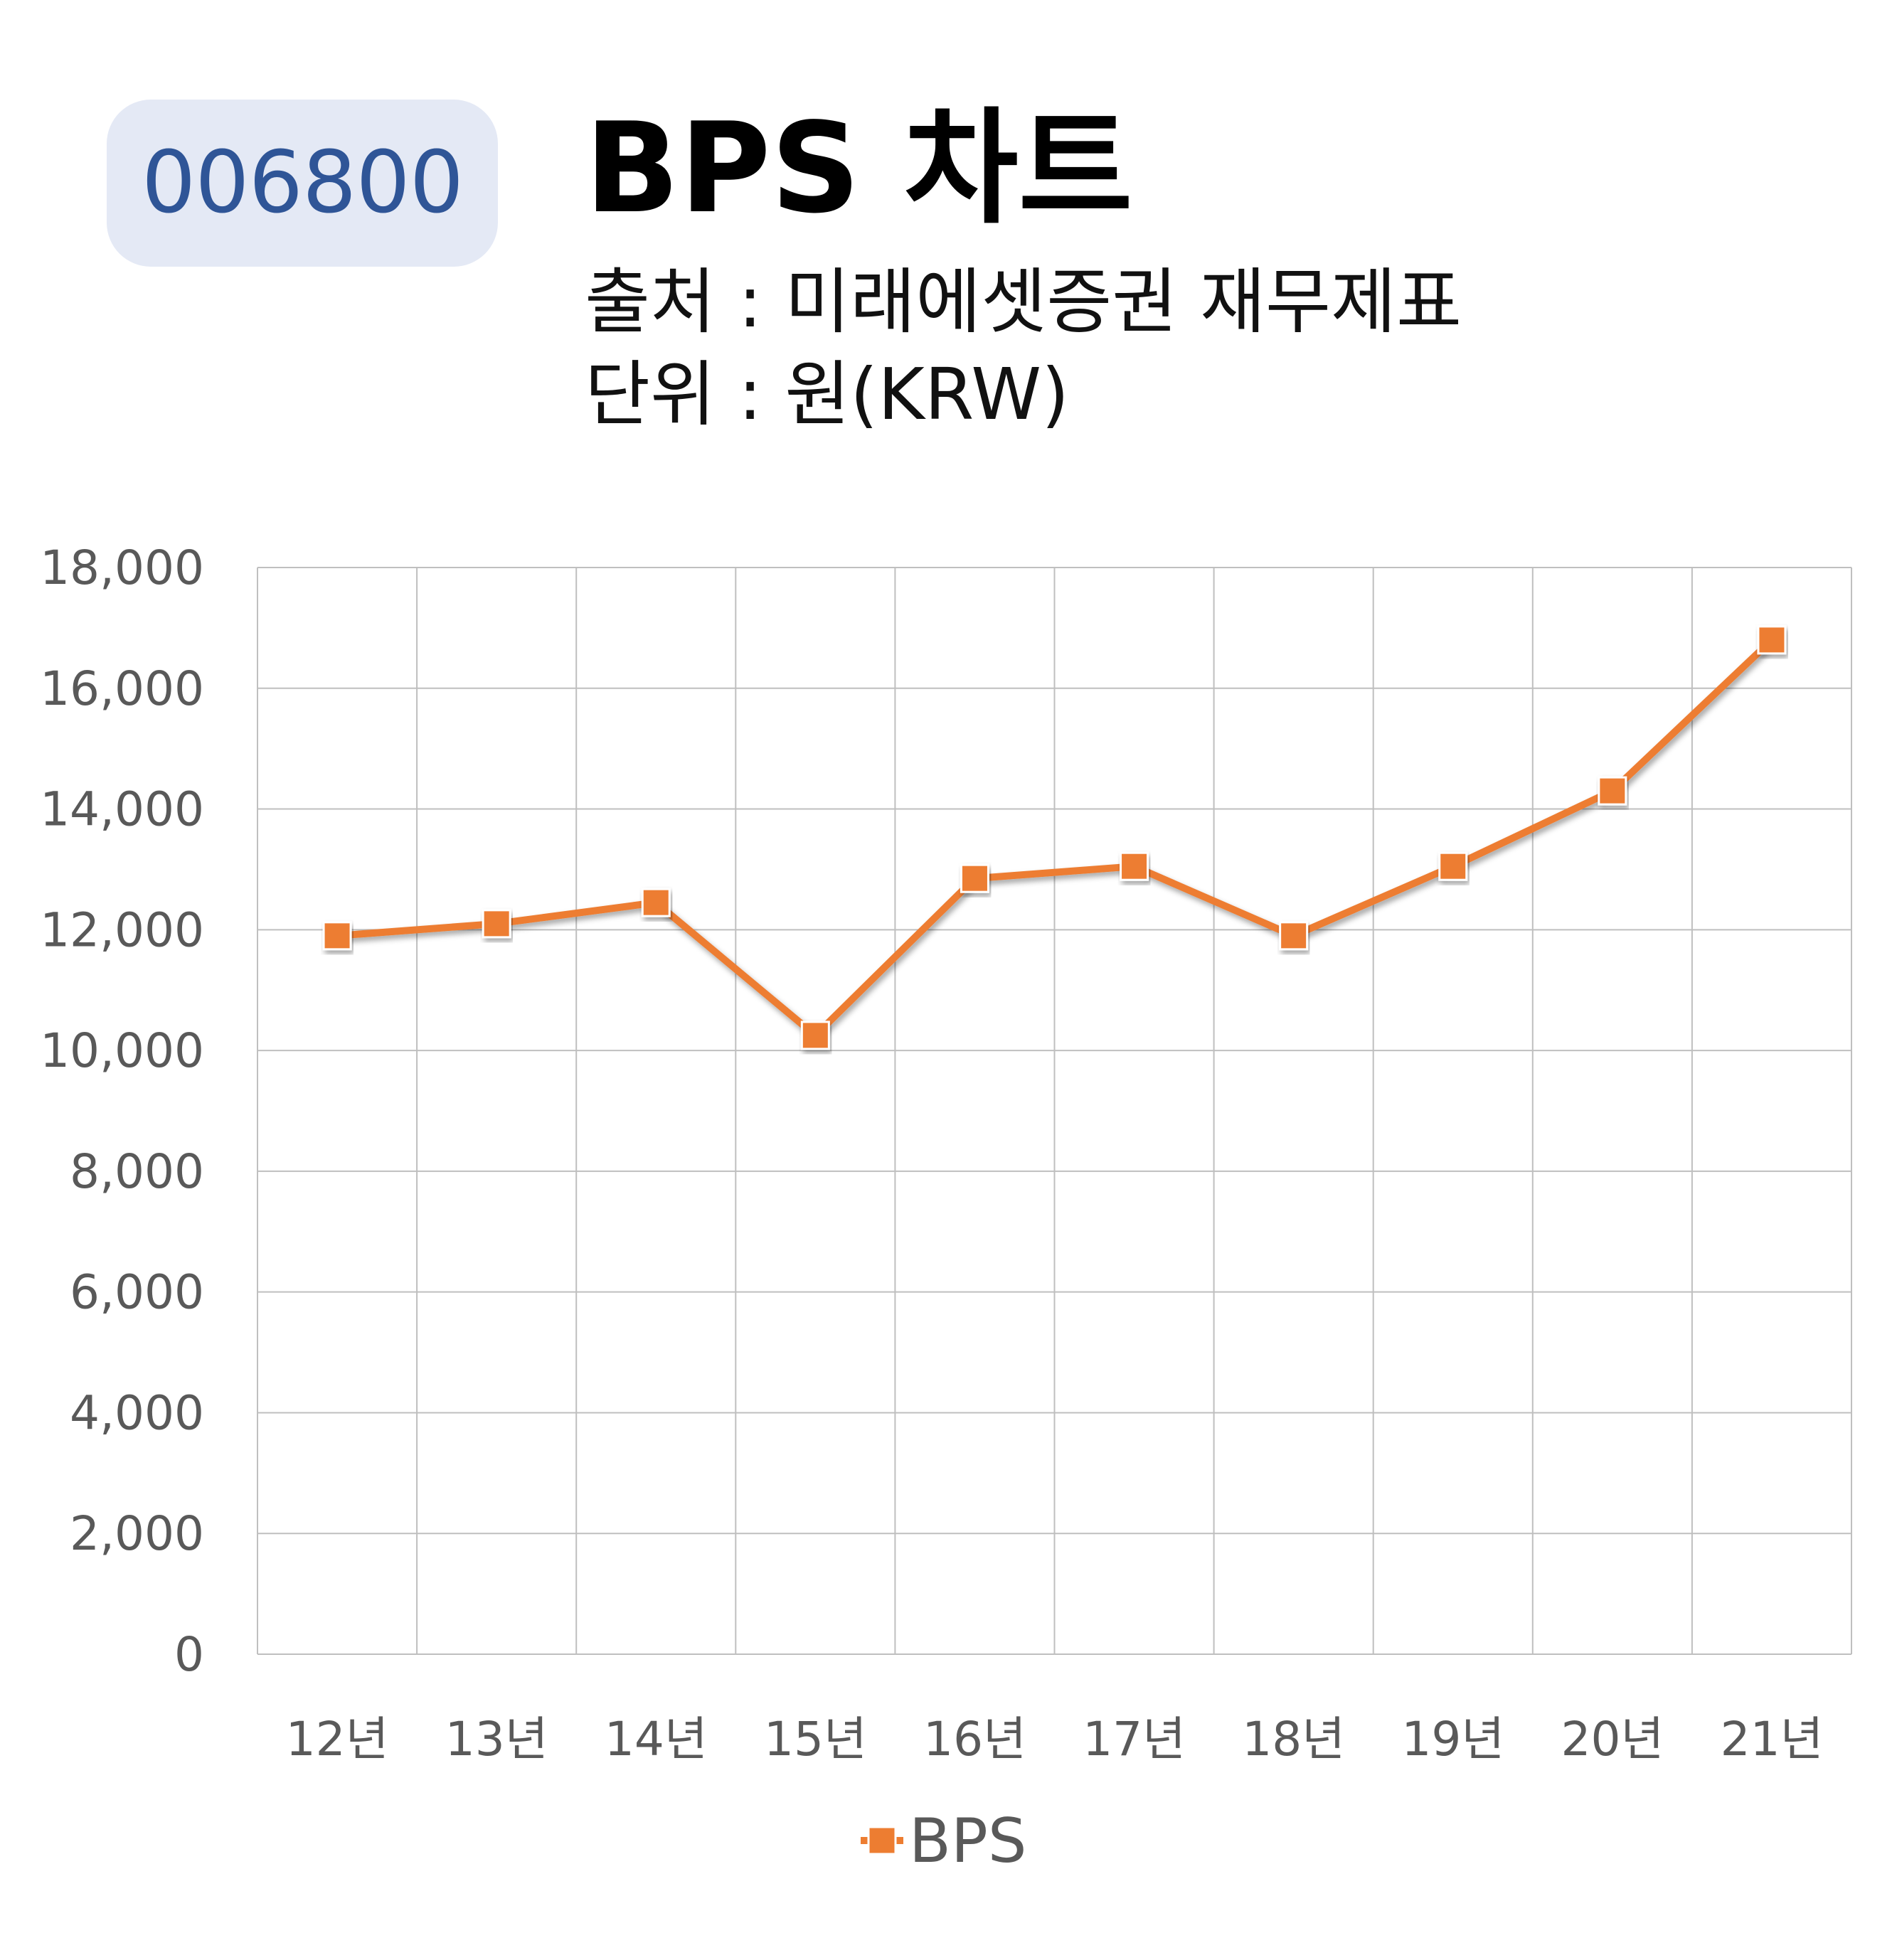  Describe the element at coordinates (827, 394) in the screenshot. I see `unit-note: 단위 : 원(KRW)` at that location.